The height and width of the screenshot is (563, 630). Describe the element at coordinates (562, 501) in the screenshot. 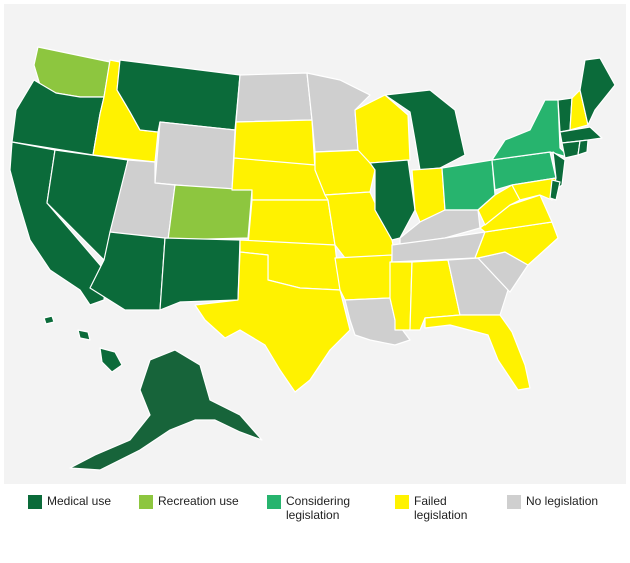

I see `legend-label-none: No legislation` at that location.